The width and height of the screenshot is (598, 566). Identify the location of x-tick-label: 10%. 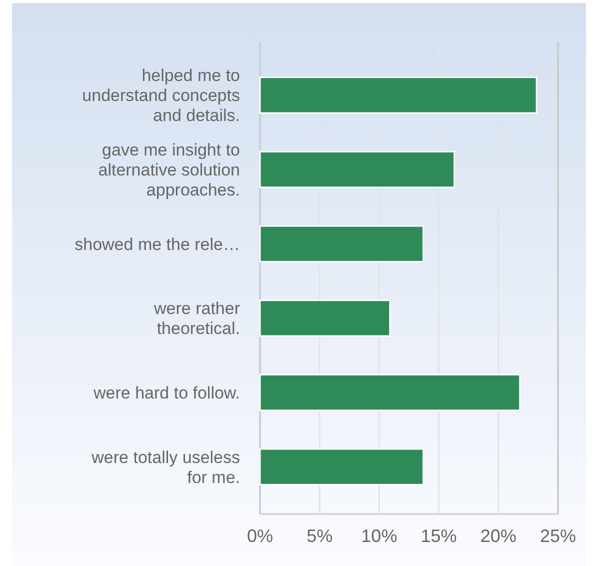
(379, 536).